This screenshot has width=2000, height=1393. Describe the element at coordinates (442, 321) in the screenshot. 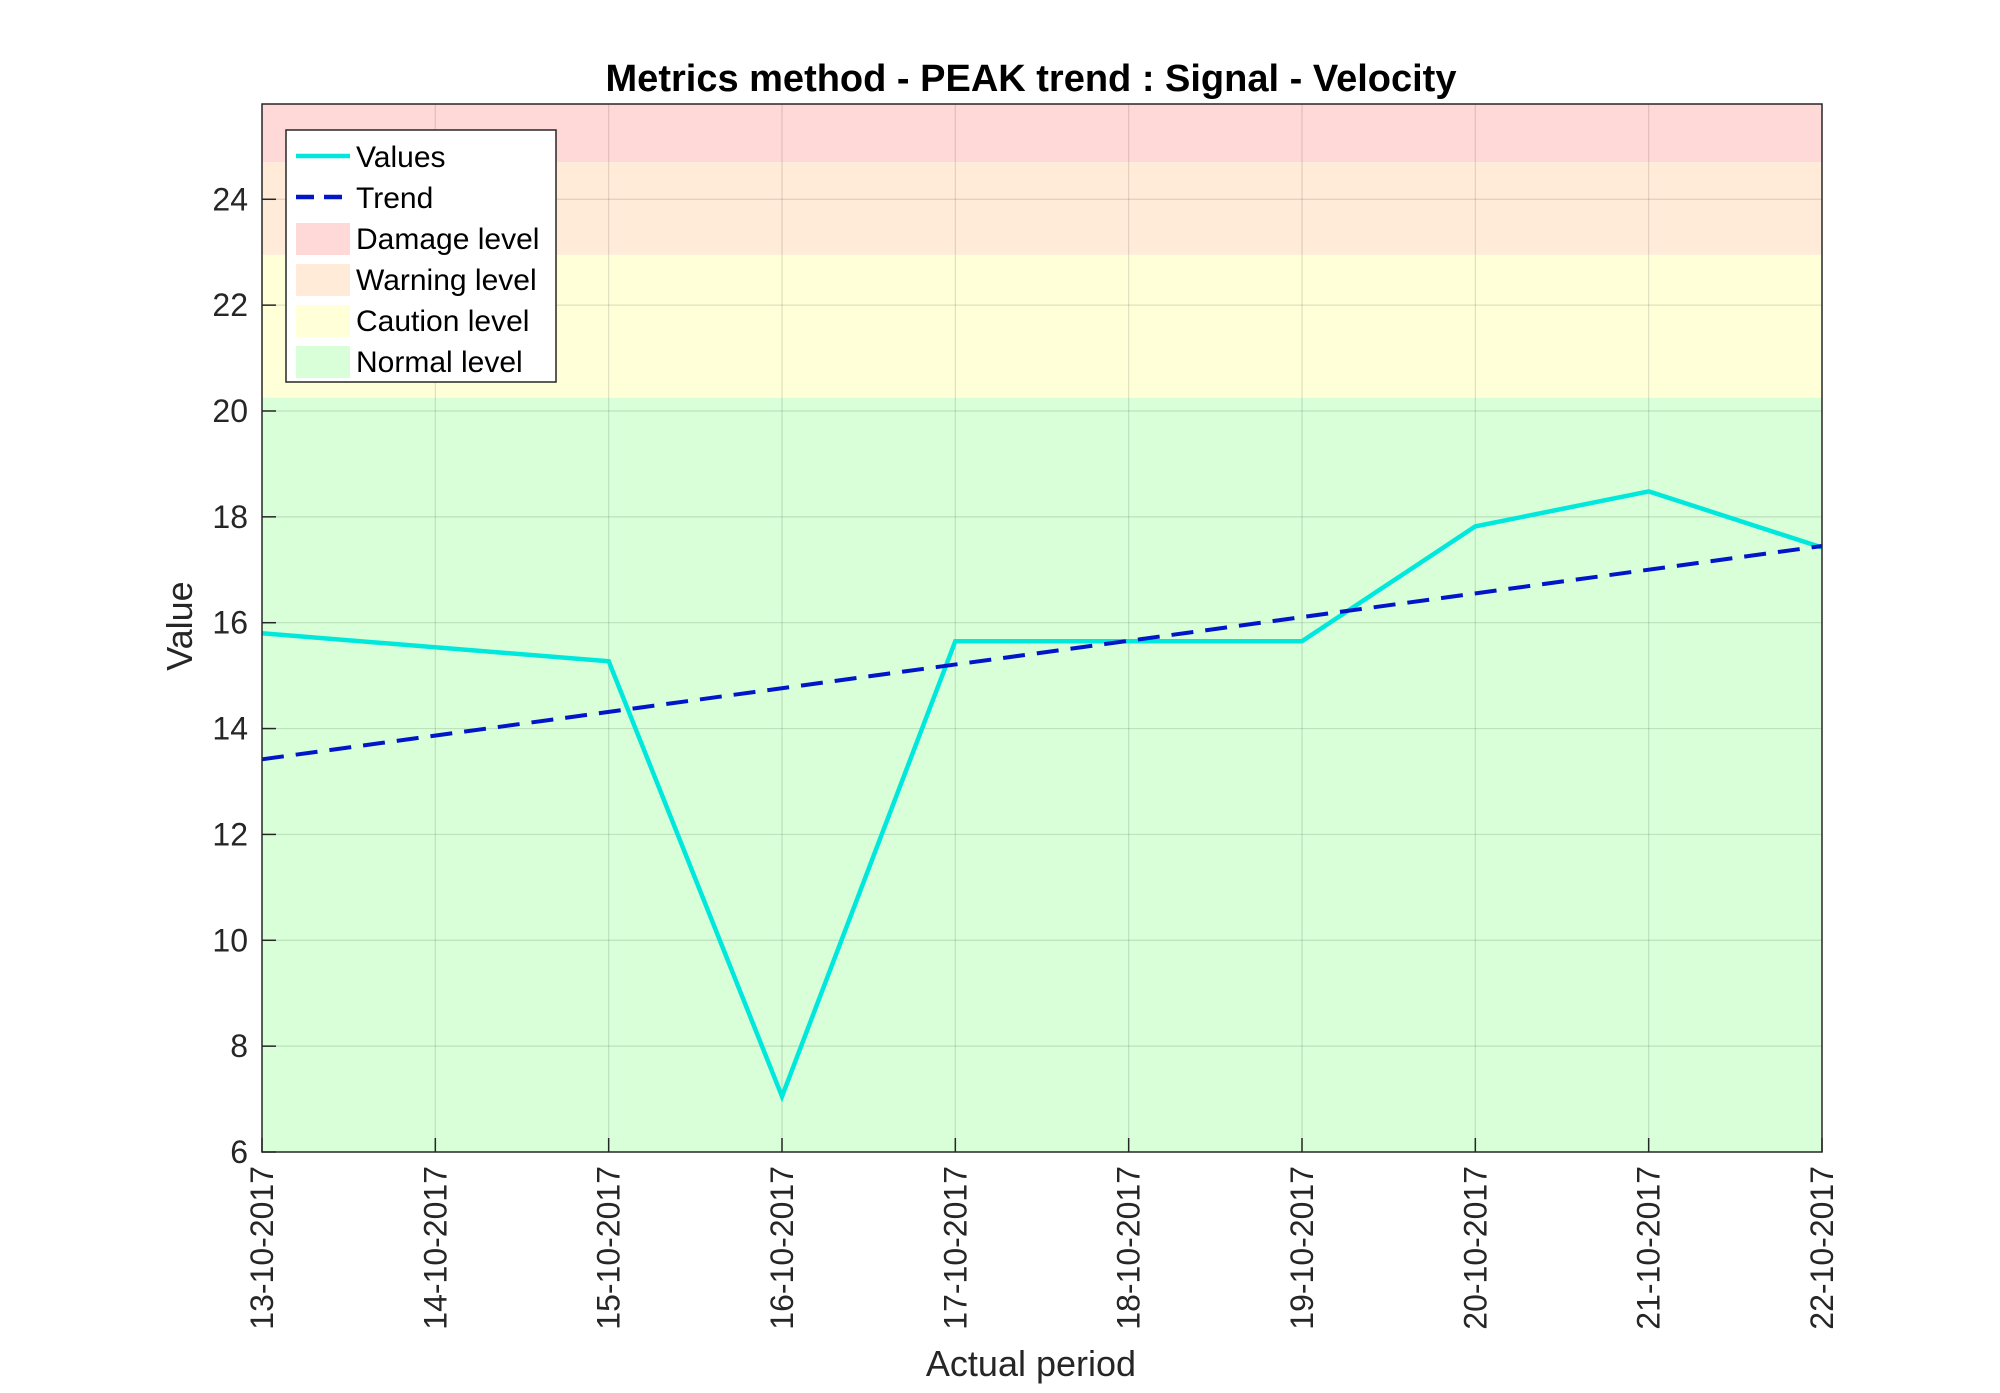

I see `legend-label: Caution level` at that location.